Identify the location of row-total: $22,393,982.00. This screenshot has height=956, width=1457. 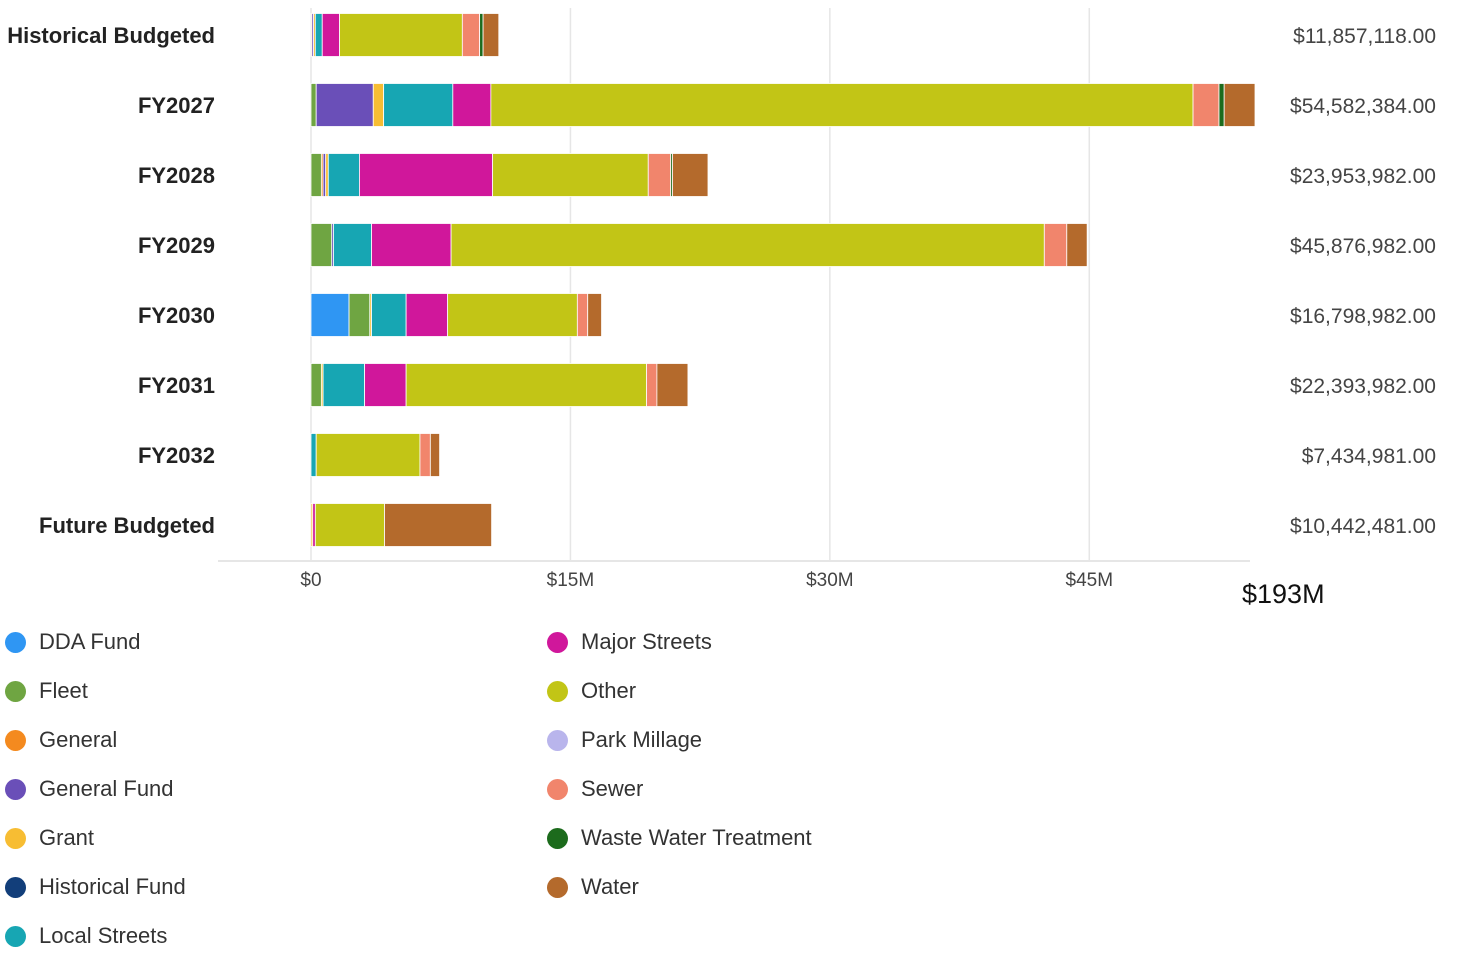
(1363, 386).